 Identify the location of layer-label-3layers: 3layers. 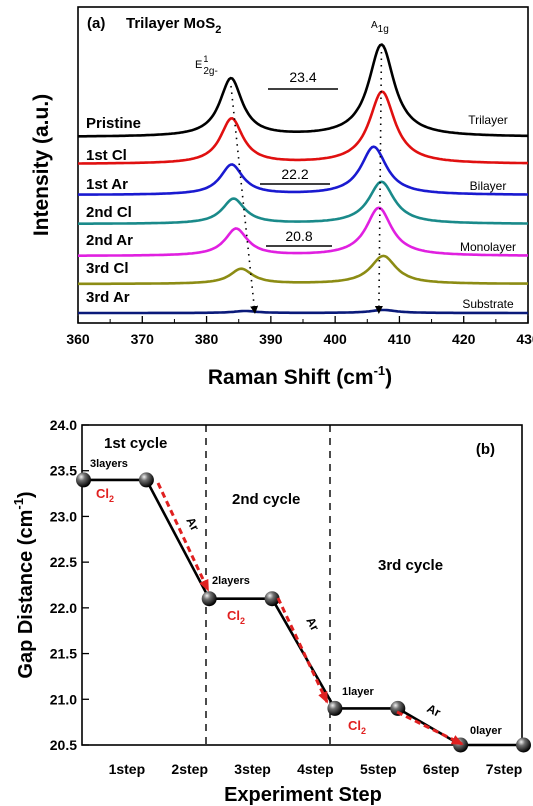
(109, 464).